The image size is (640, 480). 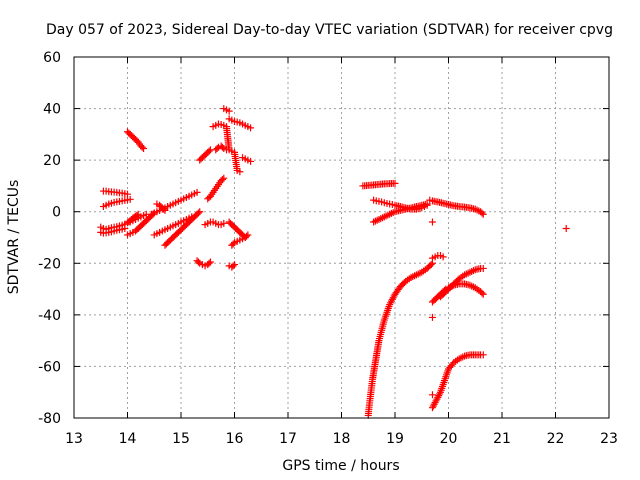 What do you see at coordinates (609, 439) in the screenshot?
I see `x-tick-label: 23` at bounding box center [609, 439].